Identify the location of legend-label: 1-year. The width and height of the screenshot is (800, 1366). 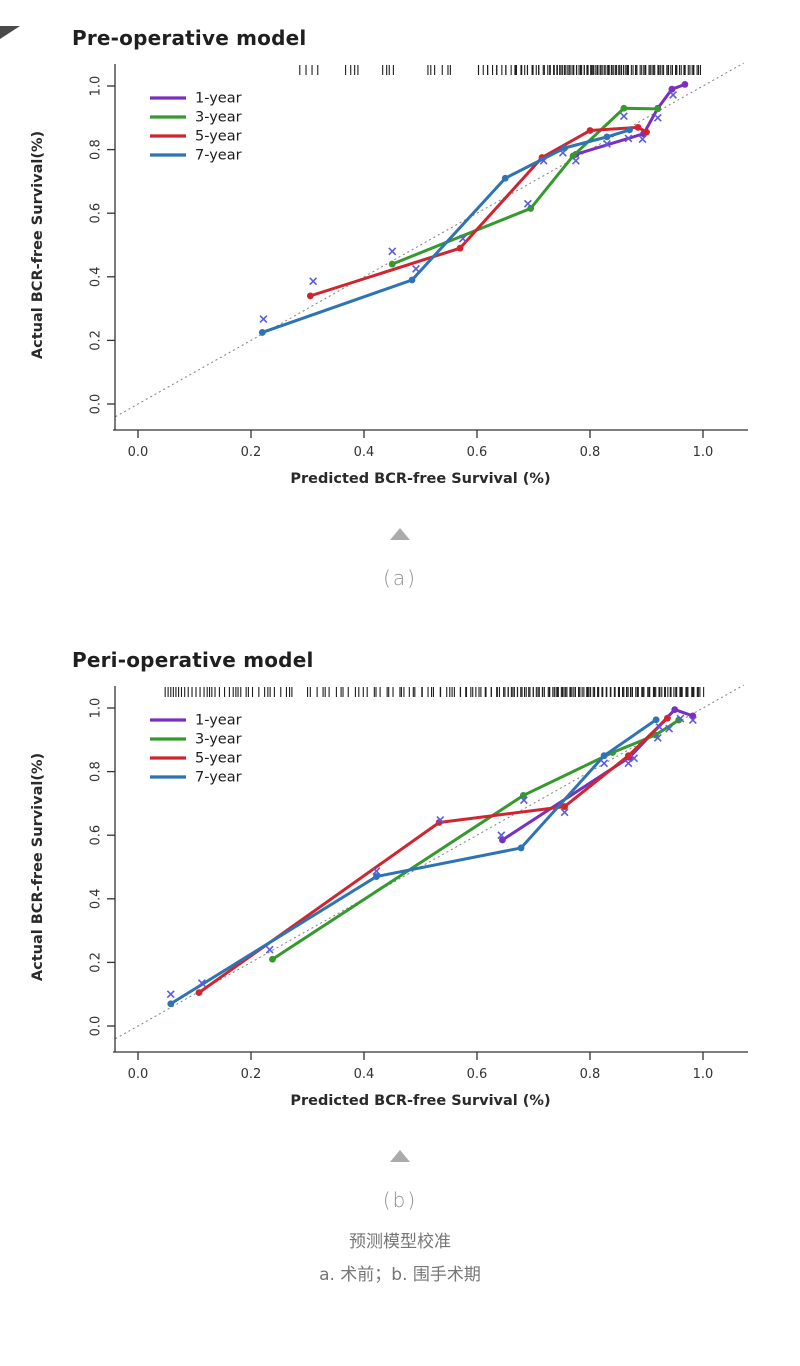
(218, 99).